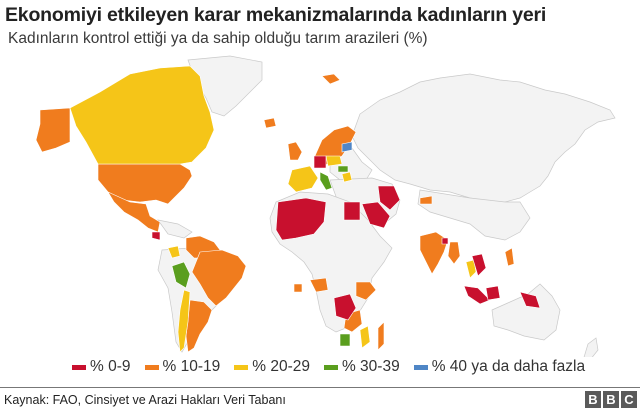 This screenshot has width=640, height=415. What do you see at coordinates (376, 215) in the screenshot?
I see `region-saudi-arabia` at bounding box center [376, 215].